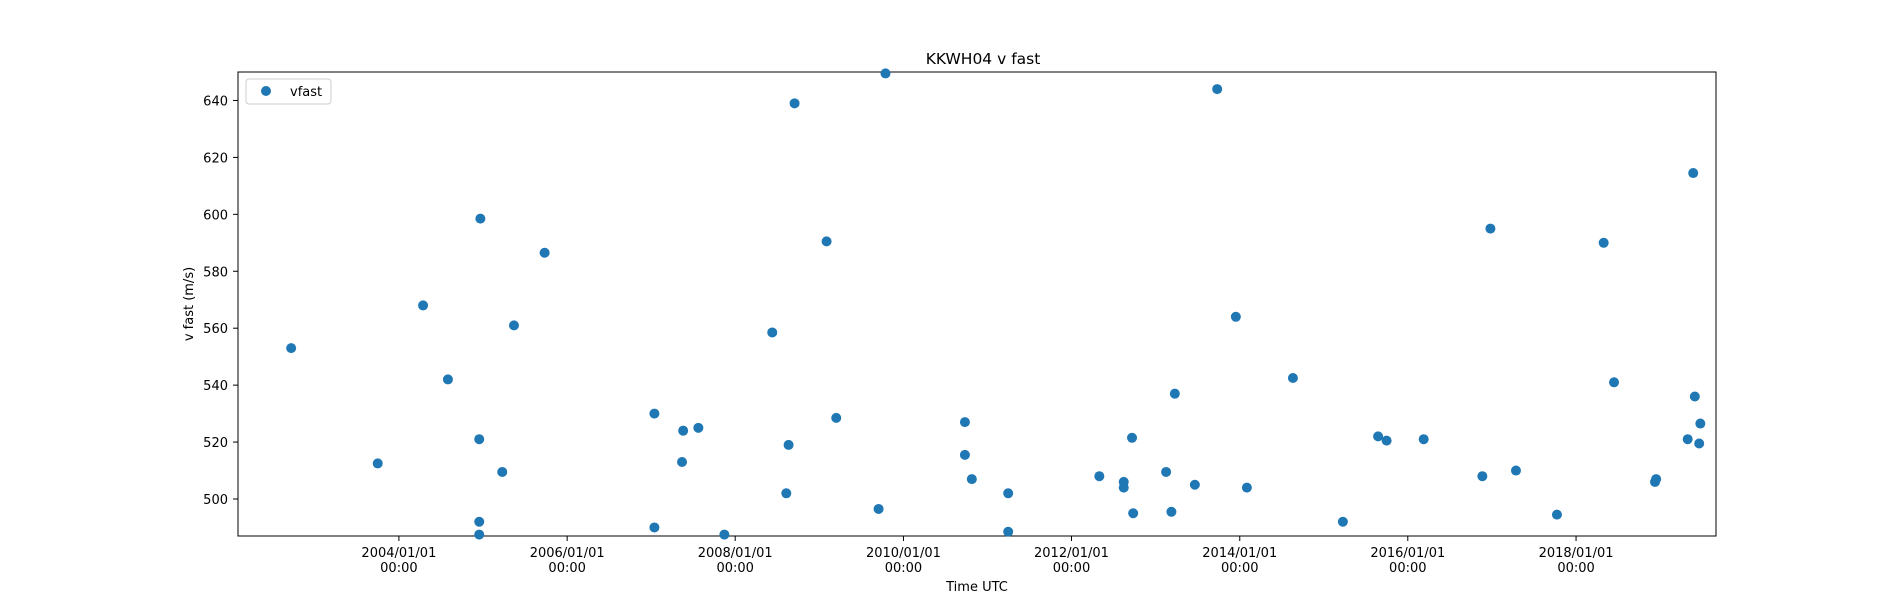 Image resolution: width=1900 pixels, height=600 pixels. I want to click on legend: vfast, so click(288, 91).